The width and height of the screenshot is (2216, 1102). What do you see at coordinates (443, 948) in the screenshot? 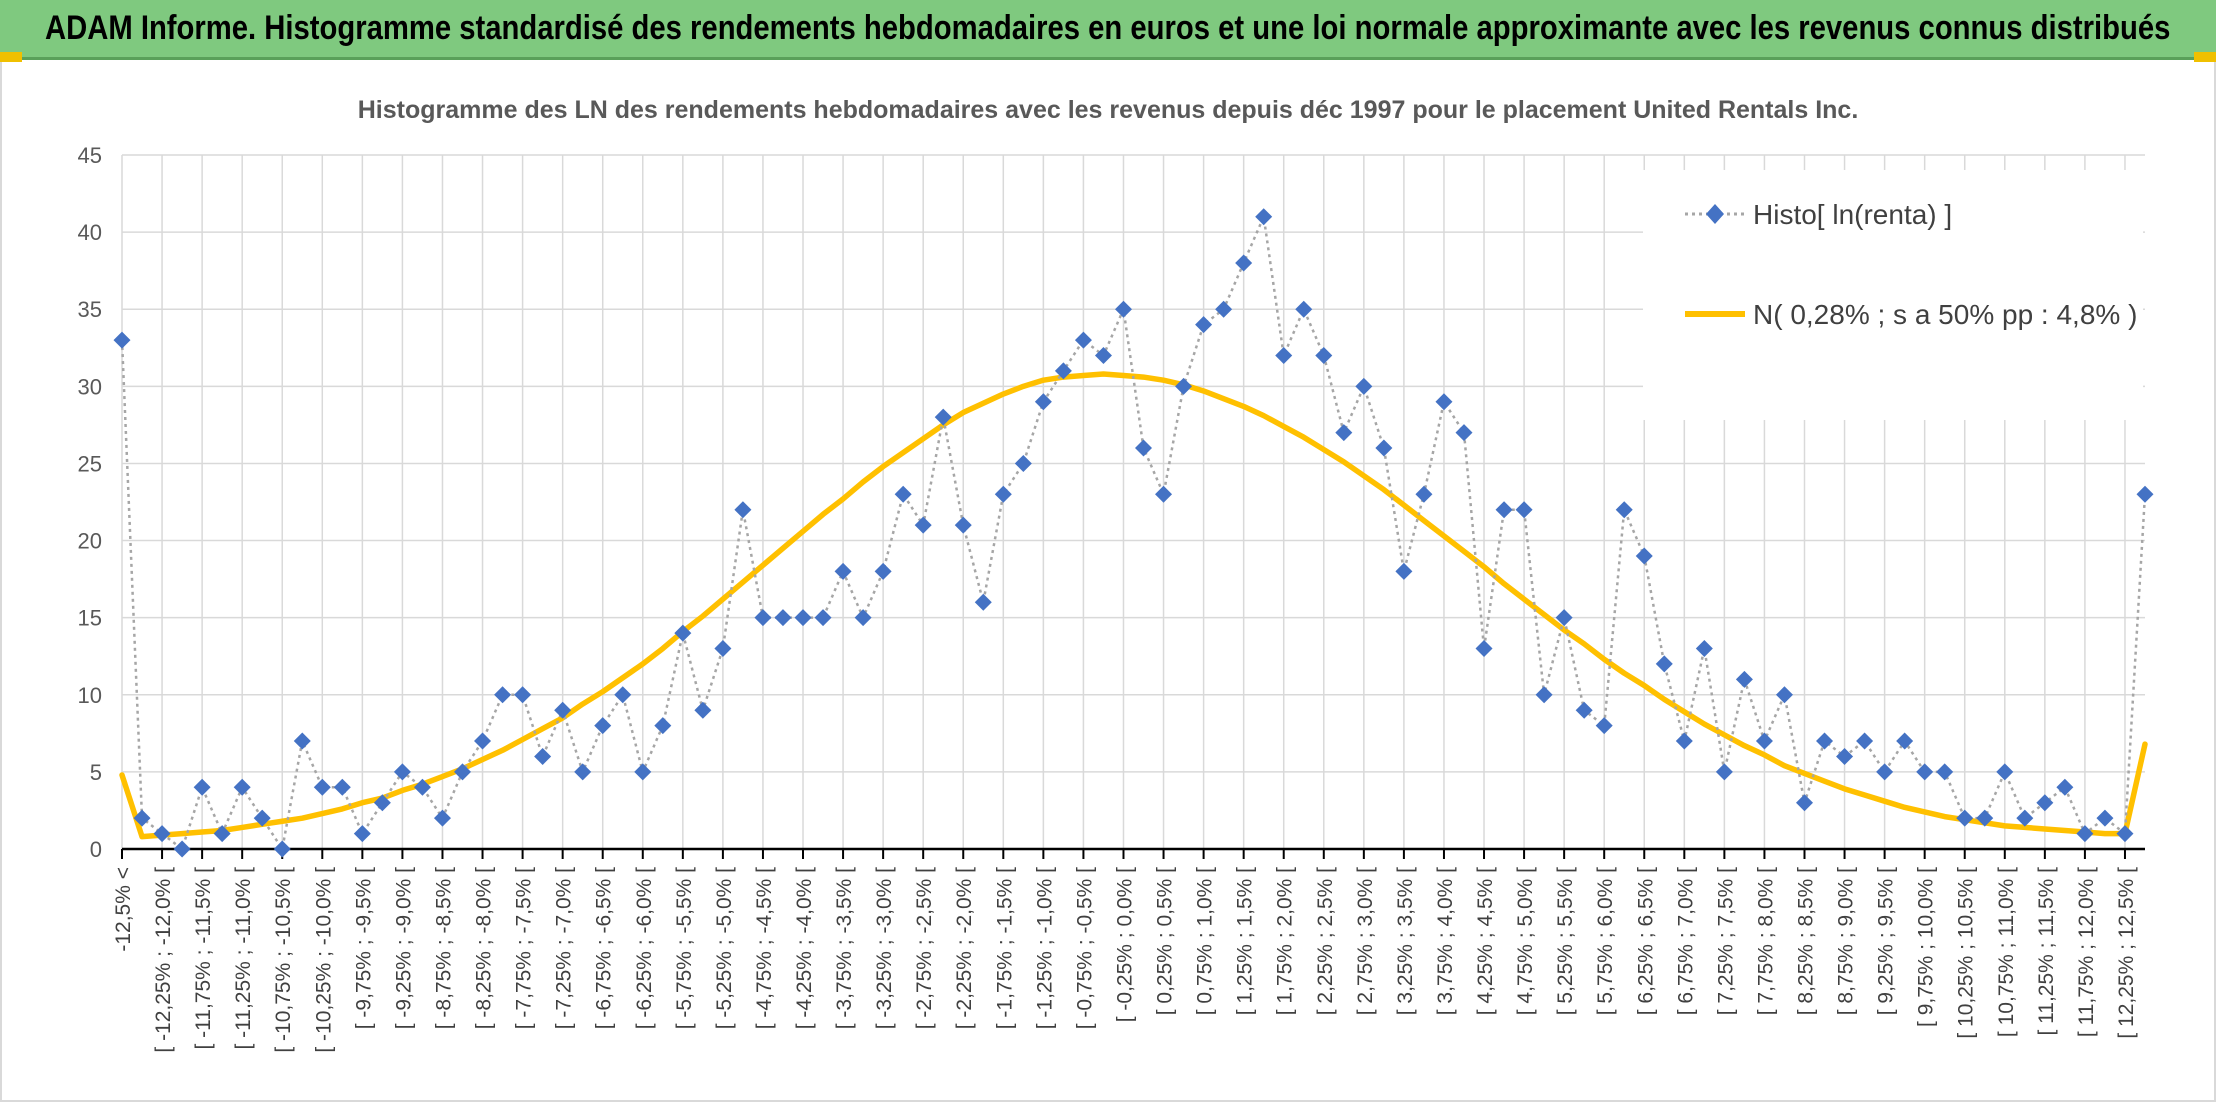
I see `x-tick-label: [ -8,75% ; -8,5% [` at bounding box center [443, 948].